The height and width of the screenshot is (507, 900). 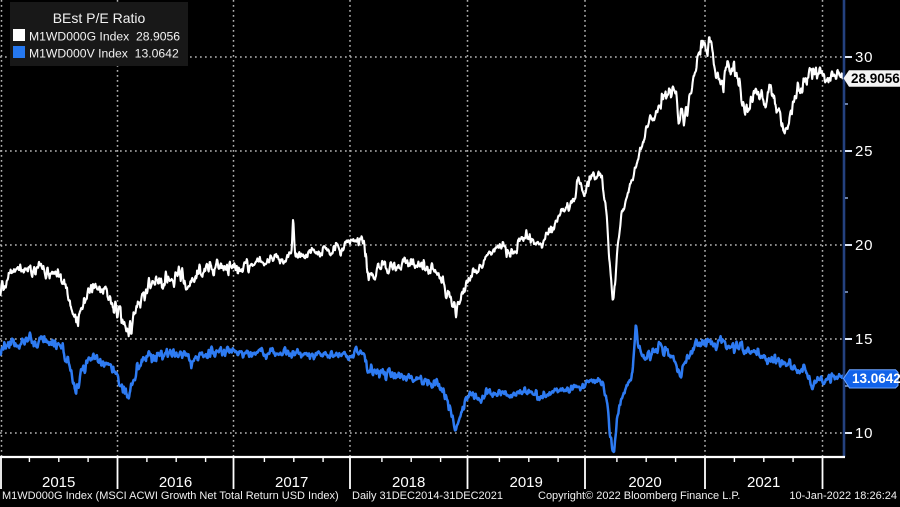 What do you see at coordinates (876, 378) in the screenshot?
I see `svg-text: 13.0642` at bounding box center [876, 378].